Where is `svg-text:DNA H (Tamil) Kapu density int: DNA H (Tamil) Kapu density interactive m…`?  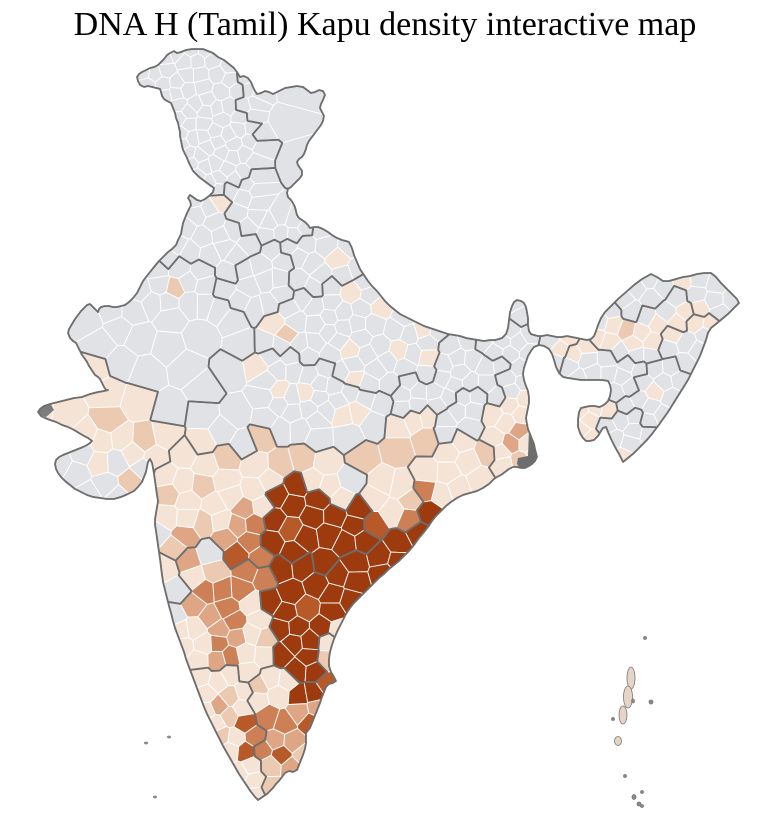 svg-text:DNA H (Tamil) Kapu density int: DNA H (Tamil) Kapu density interactive m… is located at coordinates (385, 24).